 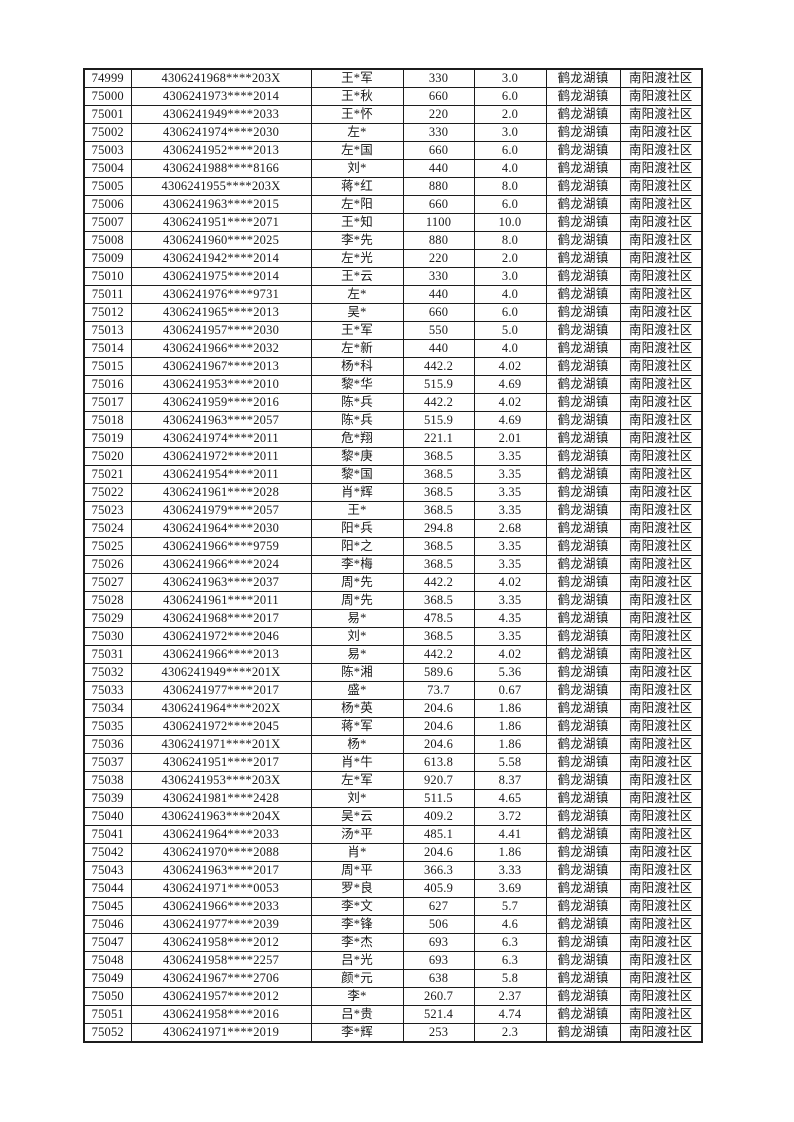 What do you see at coordinates (357, 474) in the screenshot?
I see `cell-name: 黎*国` at bounding box center [357, 474].